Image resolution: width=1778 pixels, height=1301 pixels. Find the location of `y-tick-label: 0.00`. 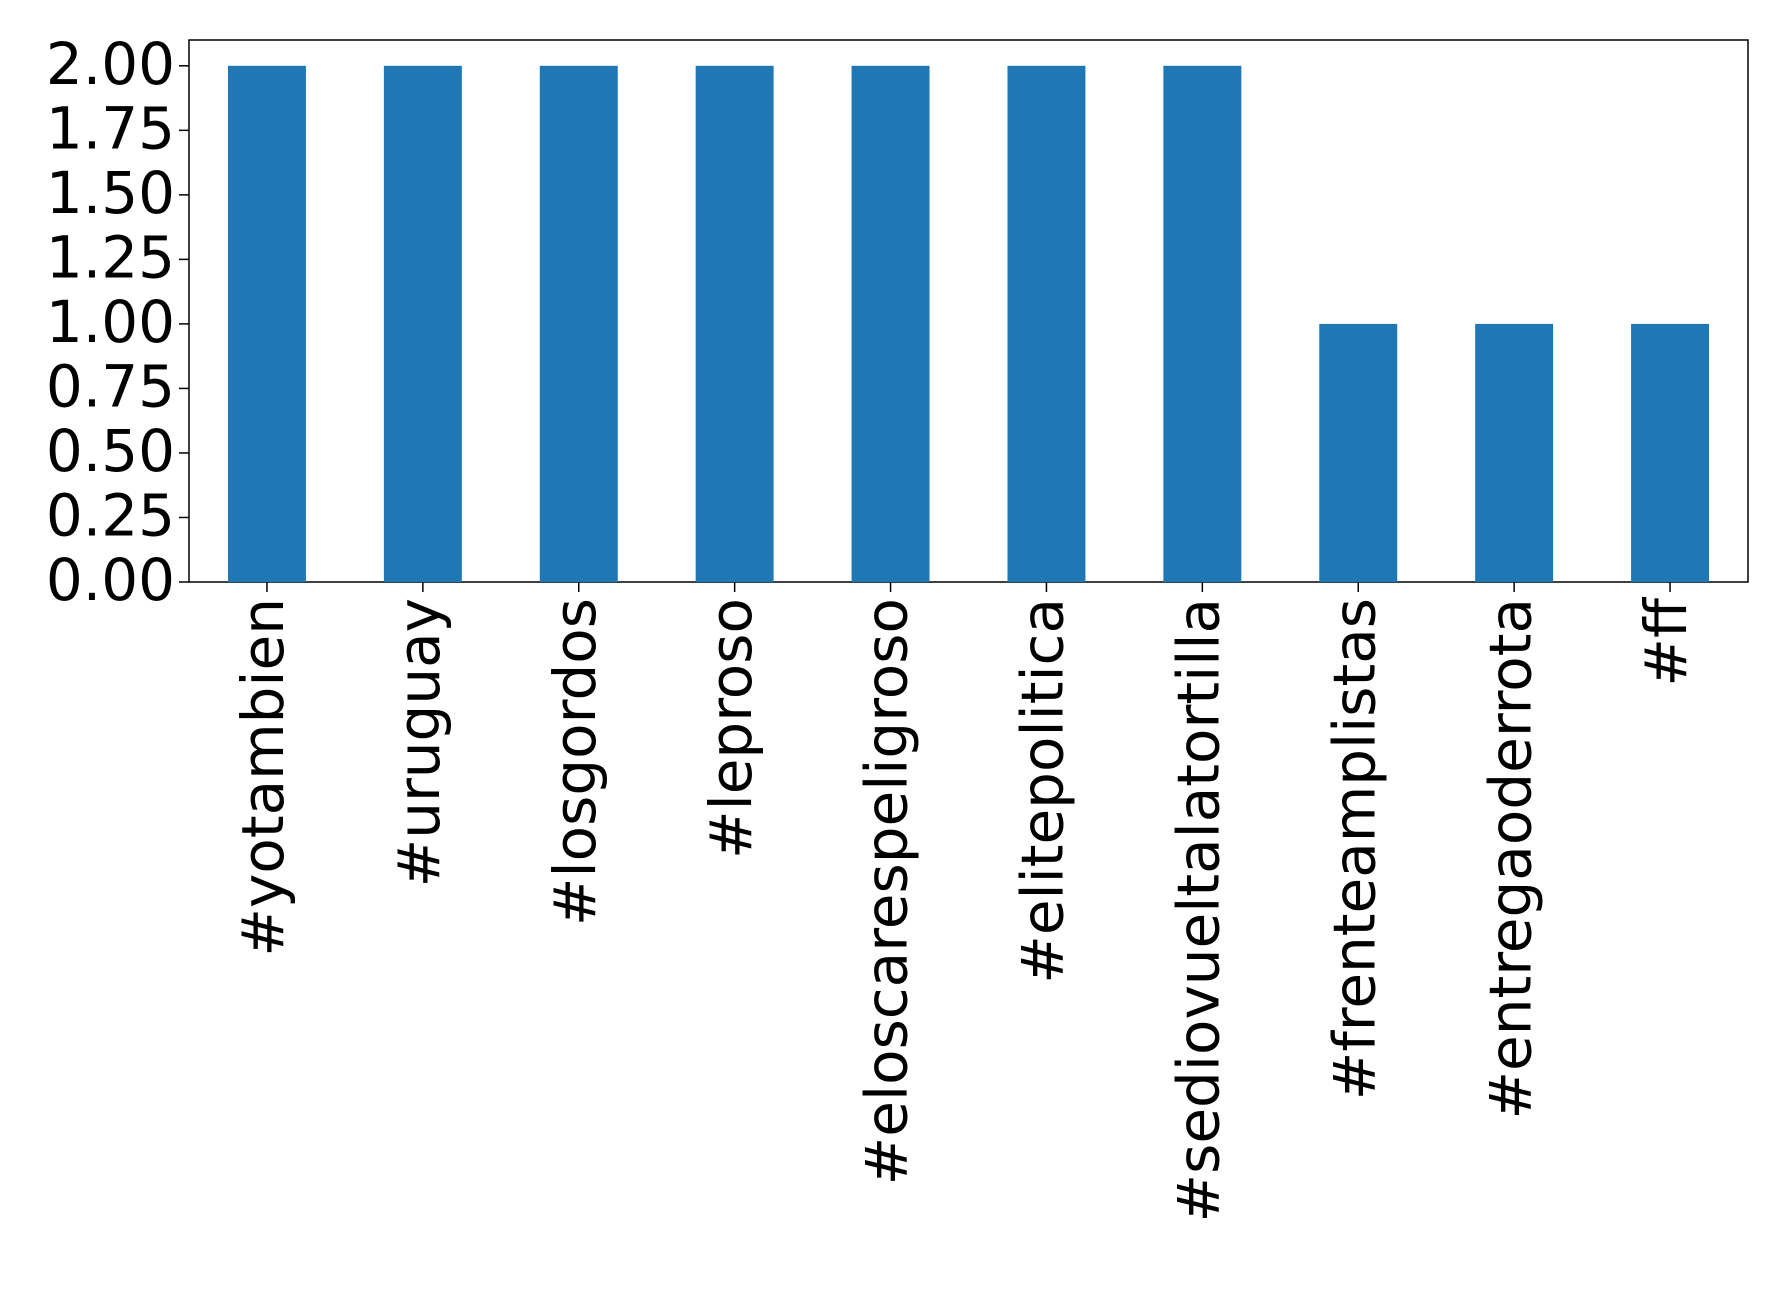

y-tick-label: 0.00 is located at coordinates (110, 580).